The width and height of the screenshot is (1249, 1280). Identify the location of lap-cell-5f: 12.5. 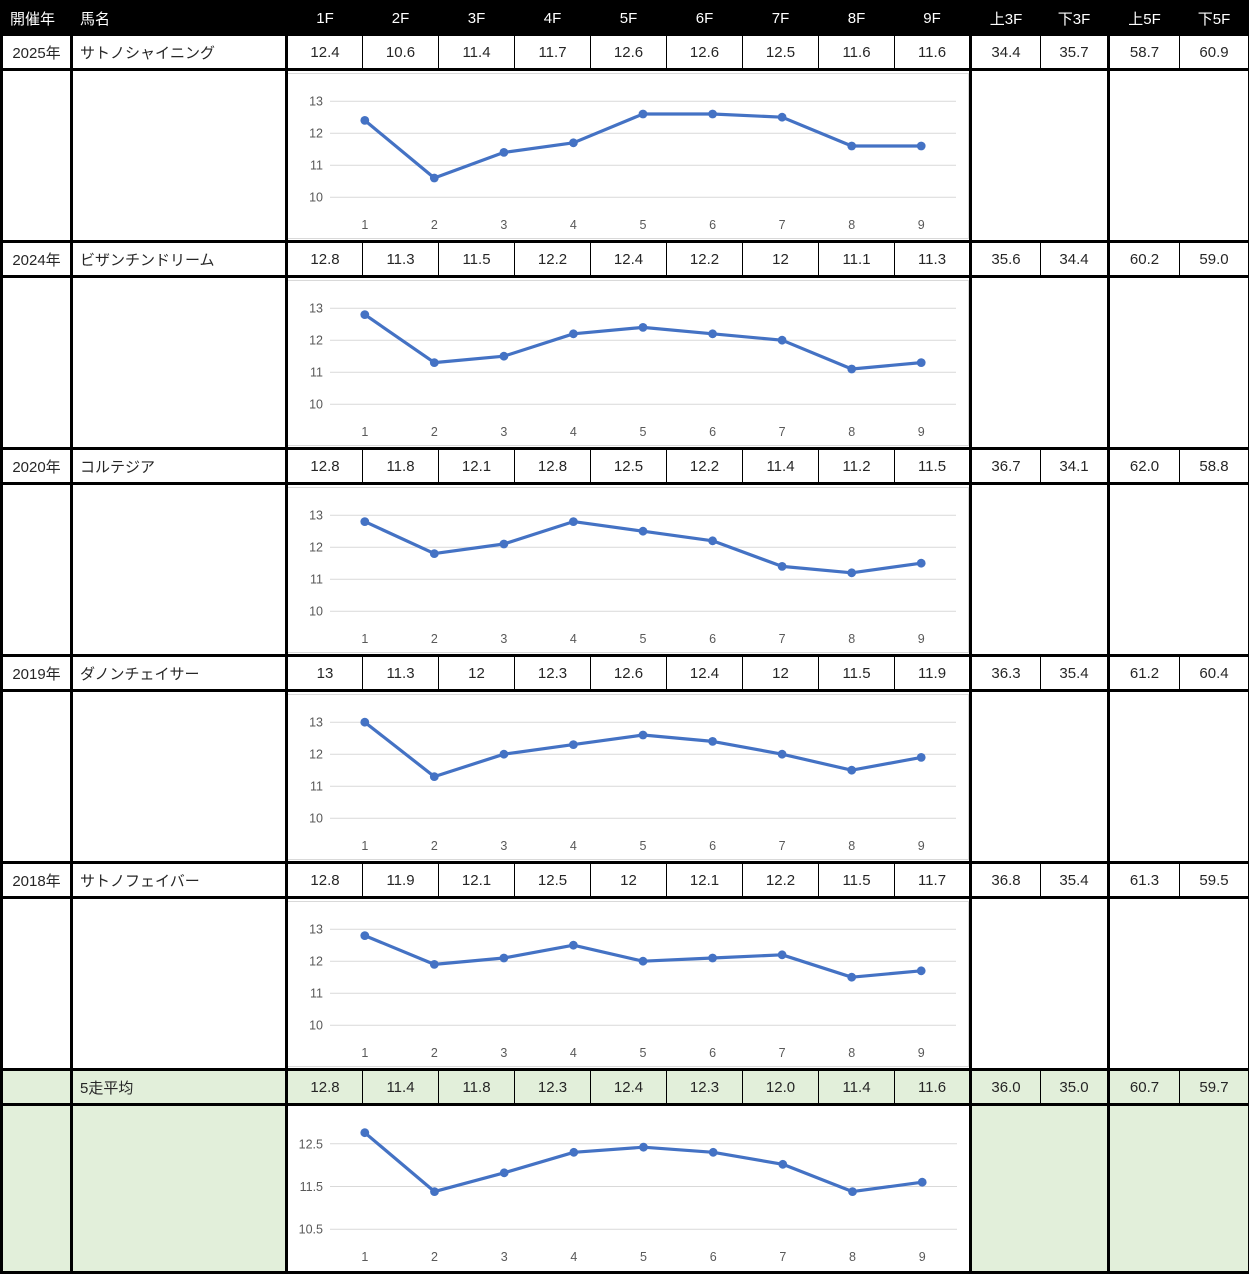
(628, 466).